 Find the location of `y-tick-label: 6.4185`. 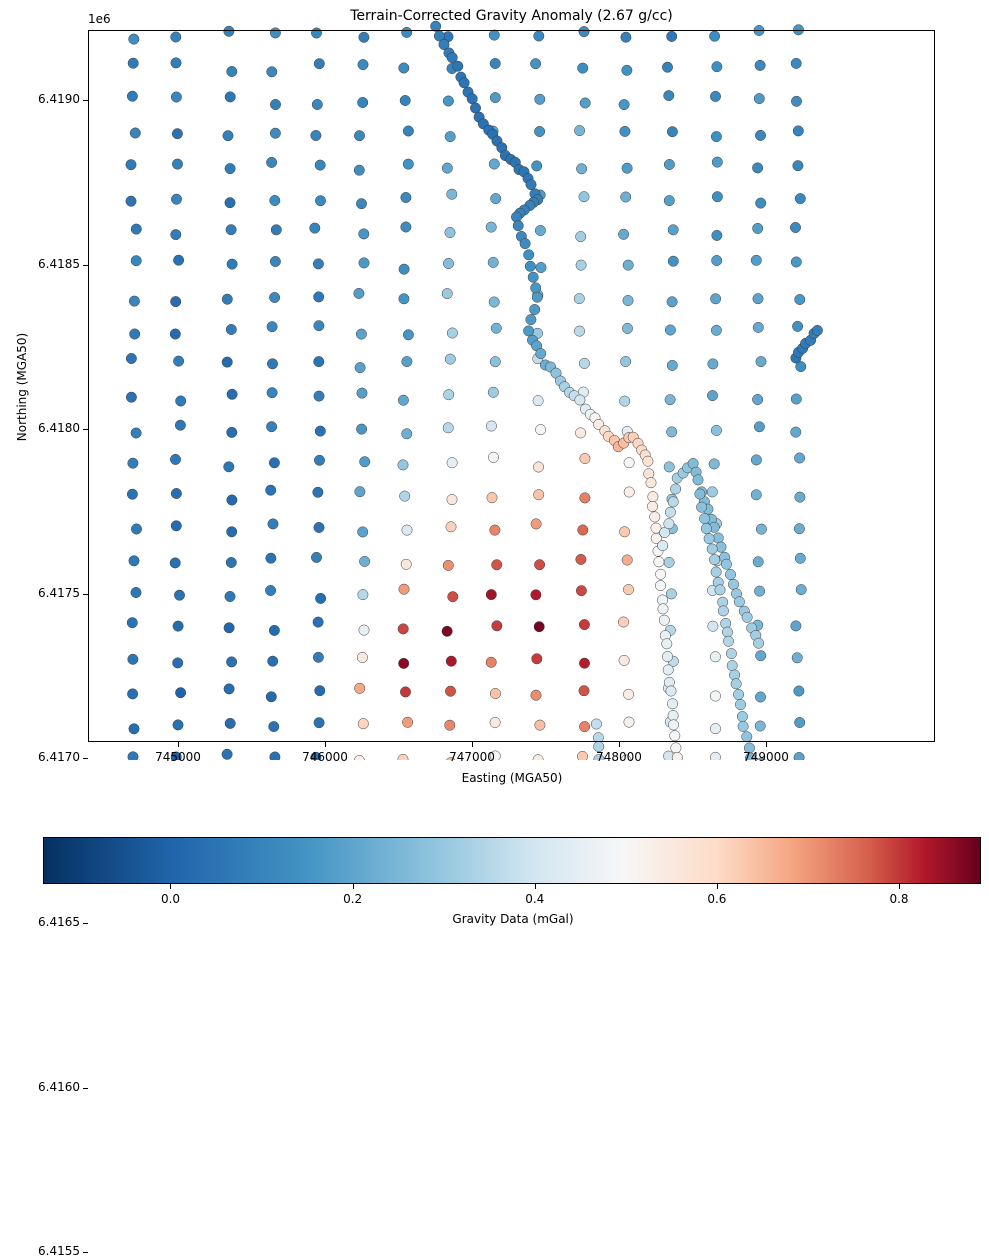

y-tick-label: 6.4185 is located at coordinates (59, 263).